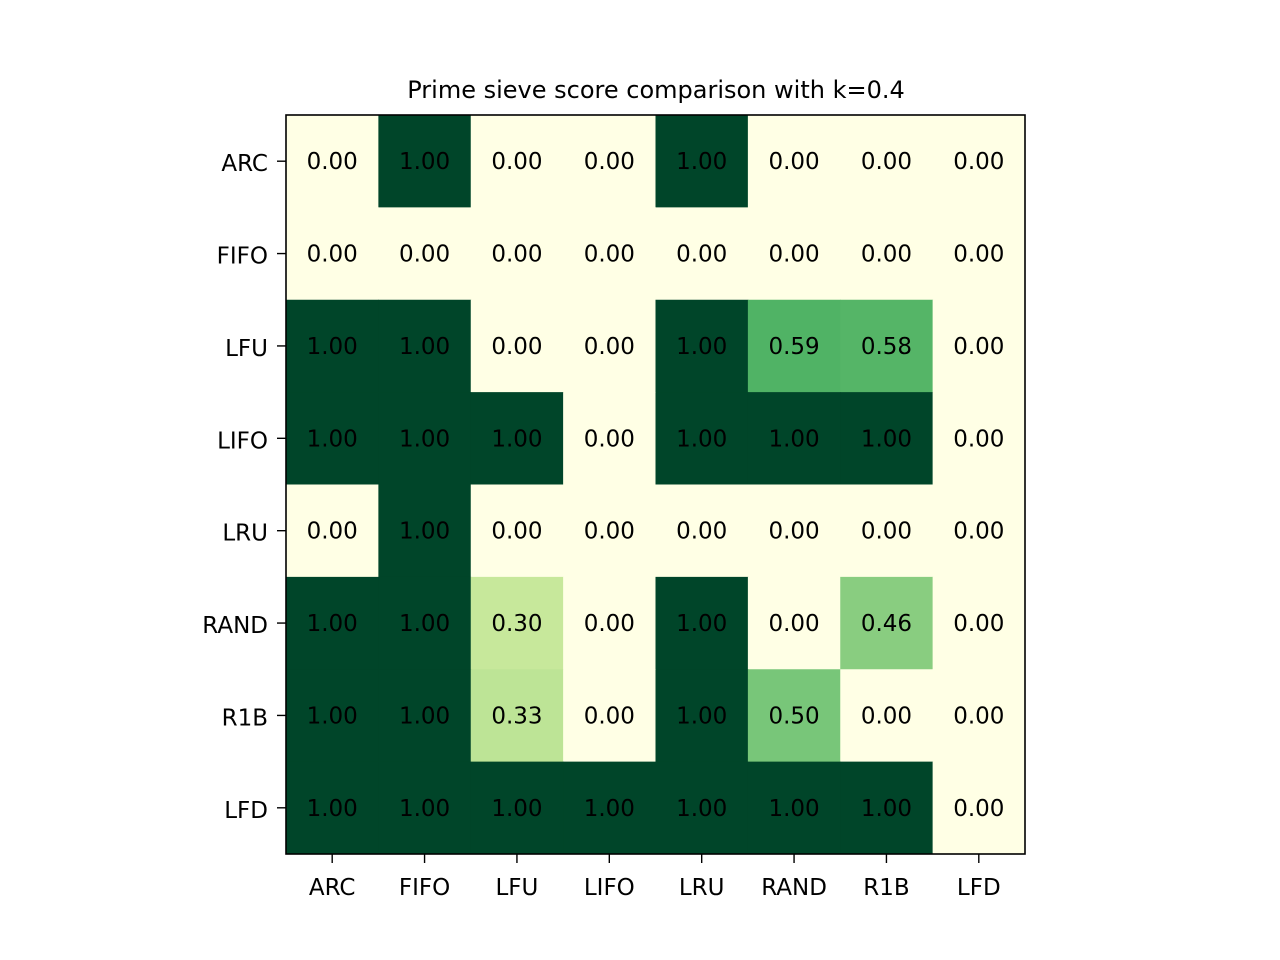 The image size is (1280, 960). What do you see at coordinates (516, 888) in the screenshot?
I see `x-tick-label: LFU` at bounding box center [516, 888].